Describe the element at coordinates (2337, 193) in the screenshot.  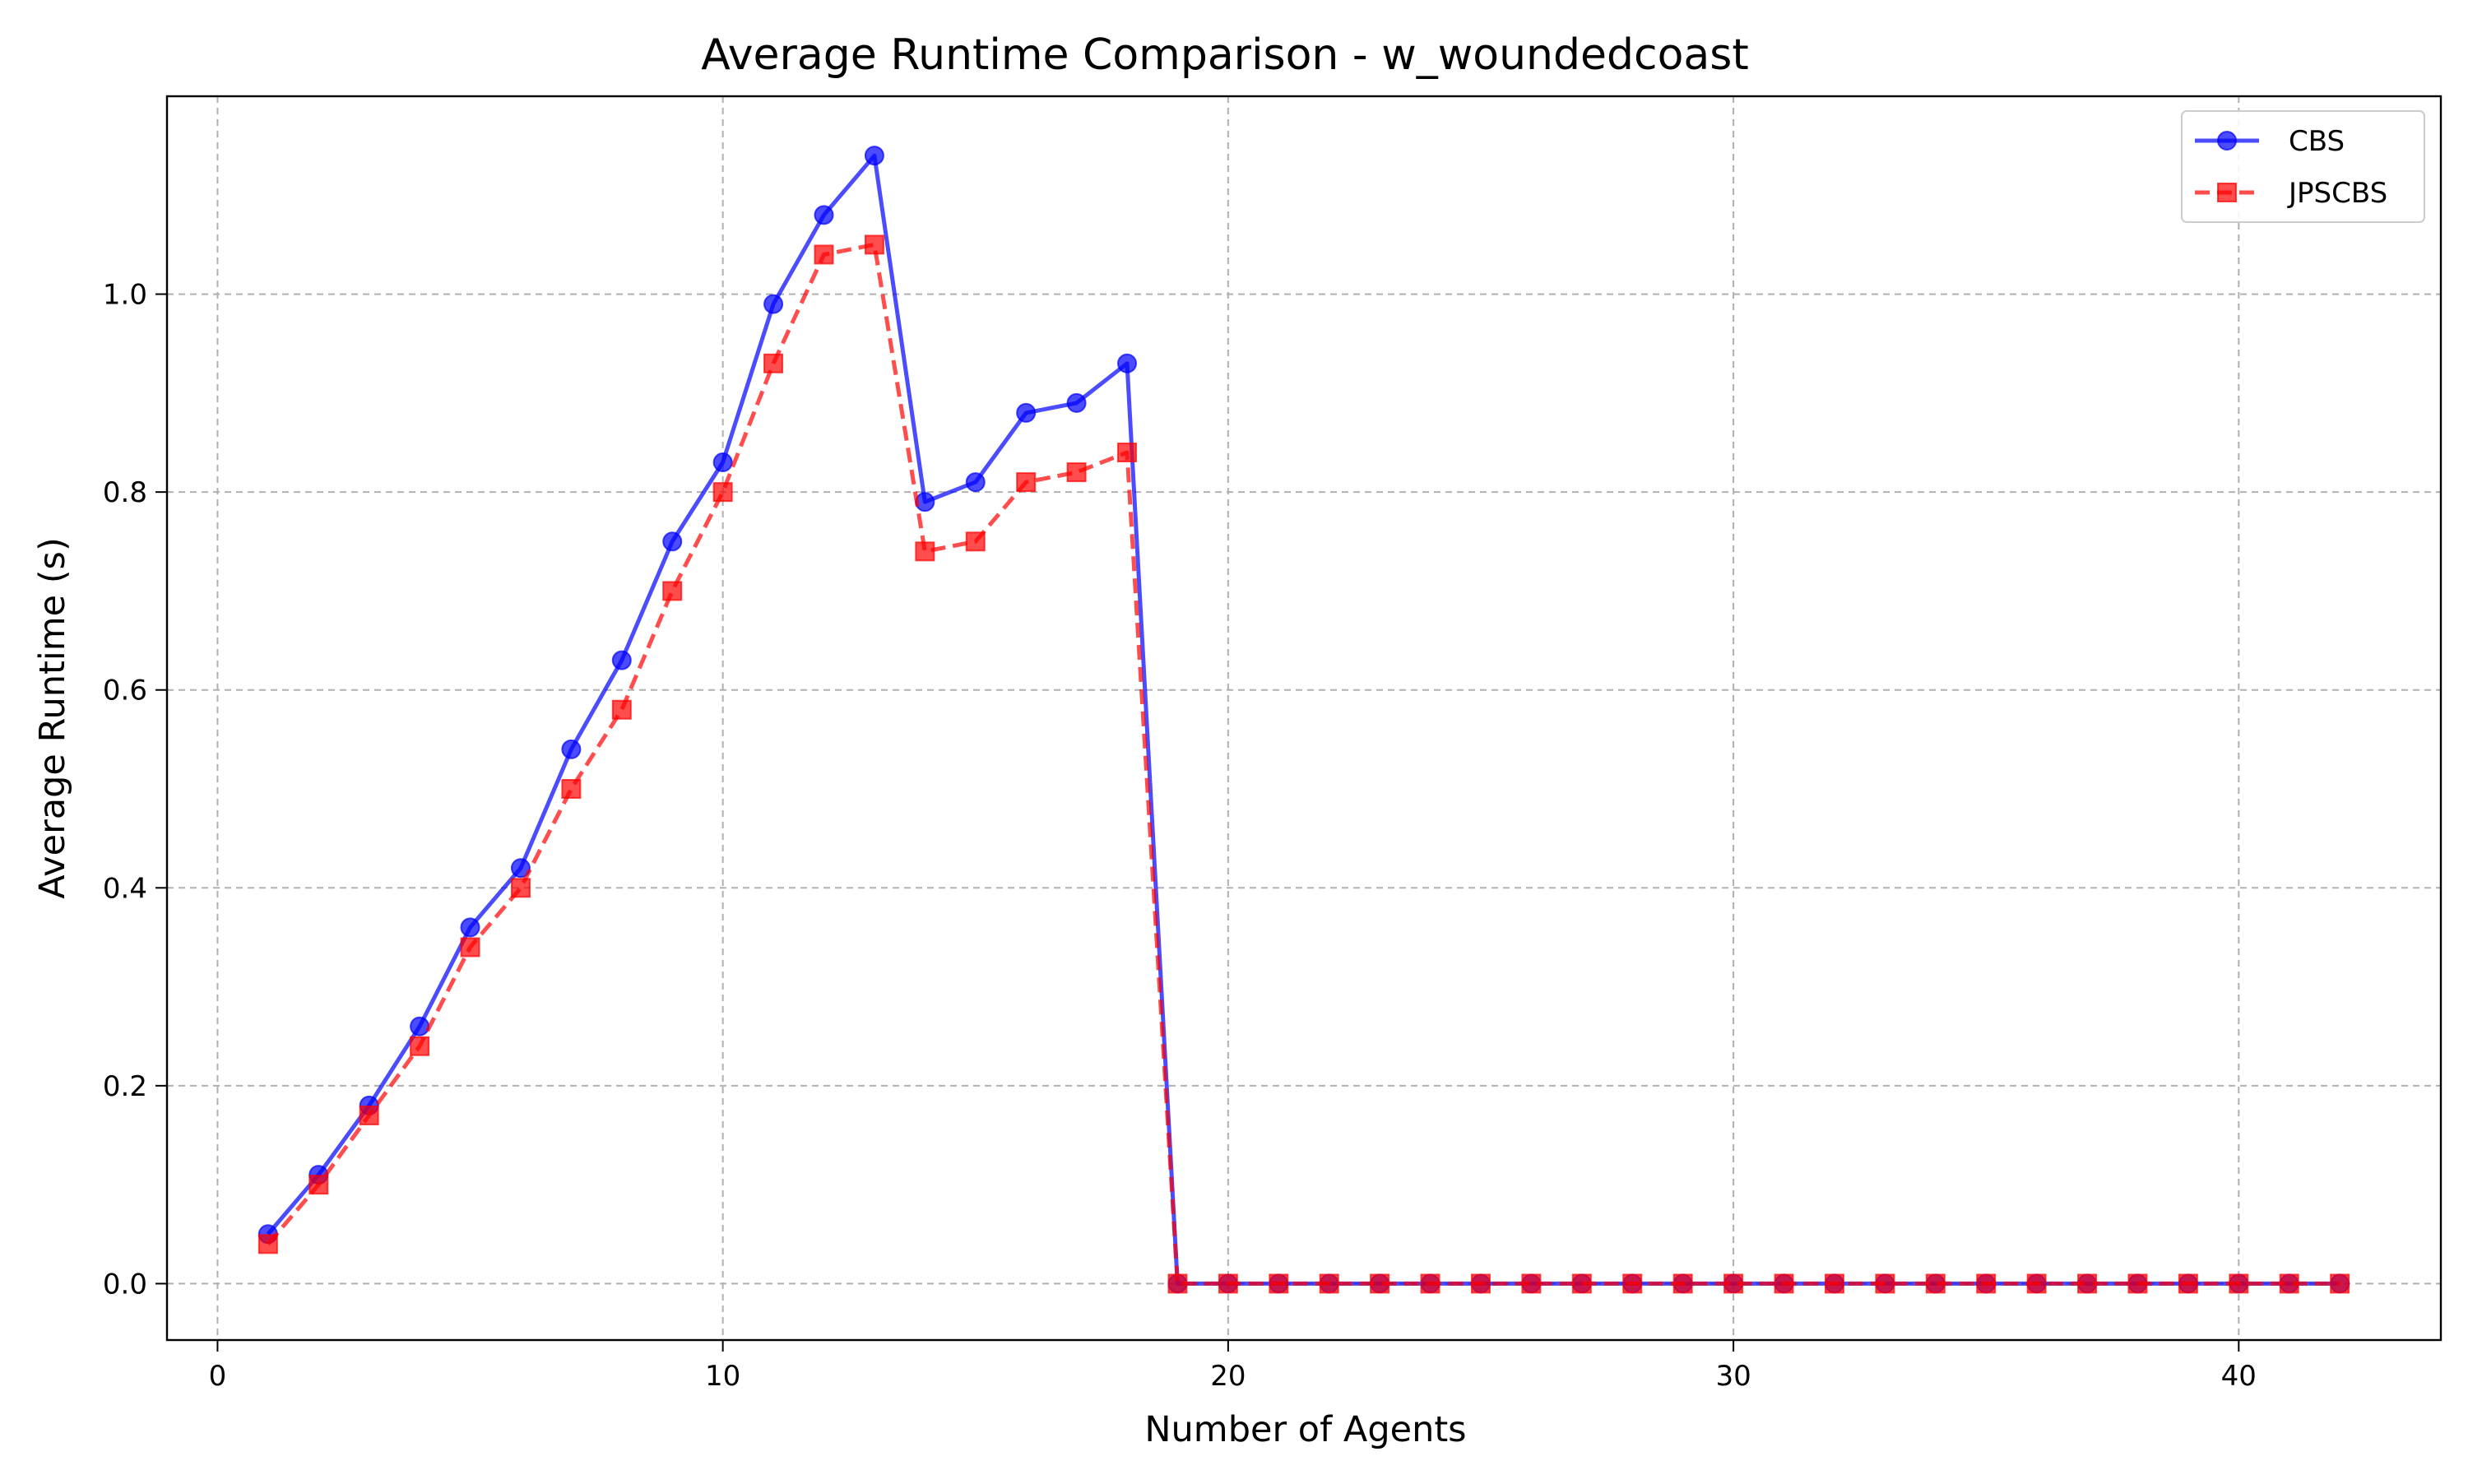
I see `legend-label-jpscbs: JPSCBS` at that location.